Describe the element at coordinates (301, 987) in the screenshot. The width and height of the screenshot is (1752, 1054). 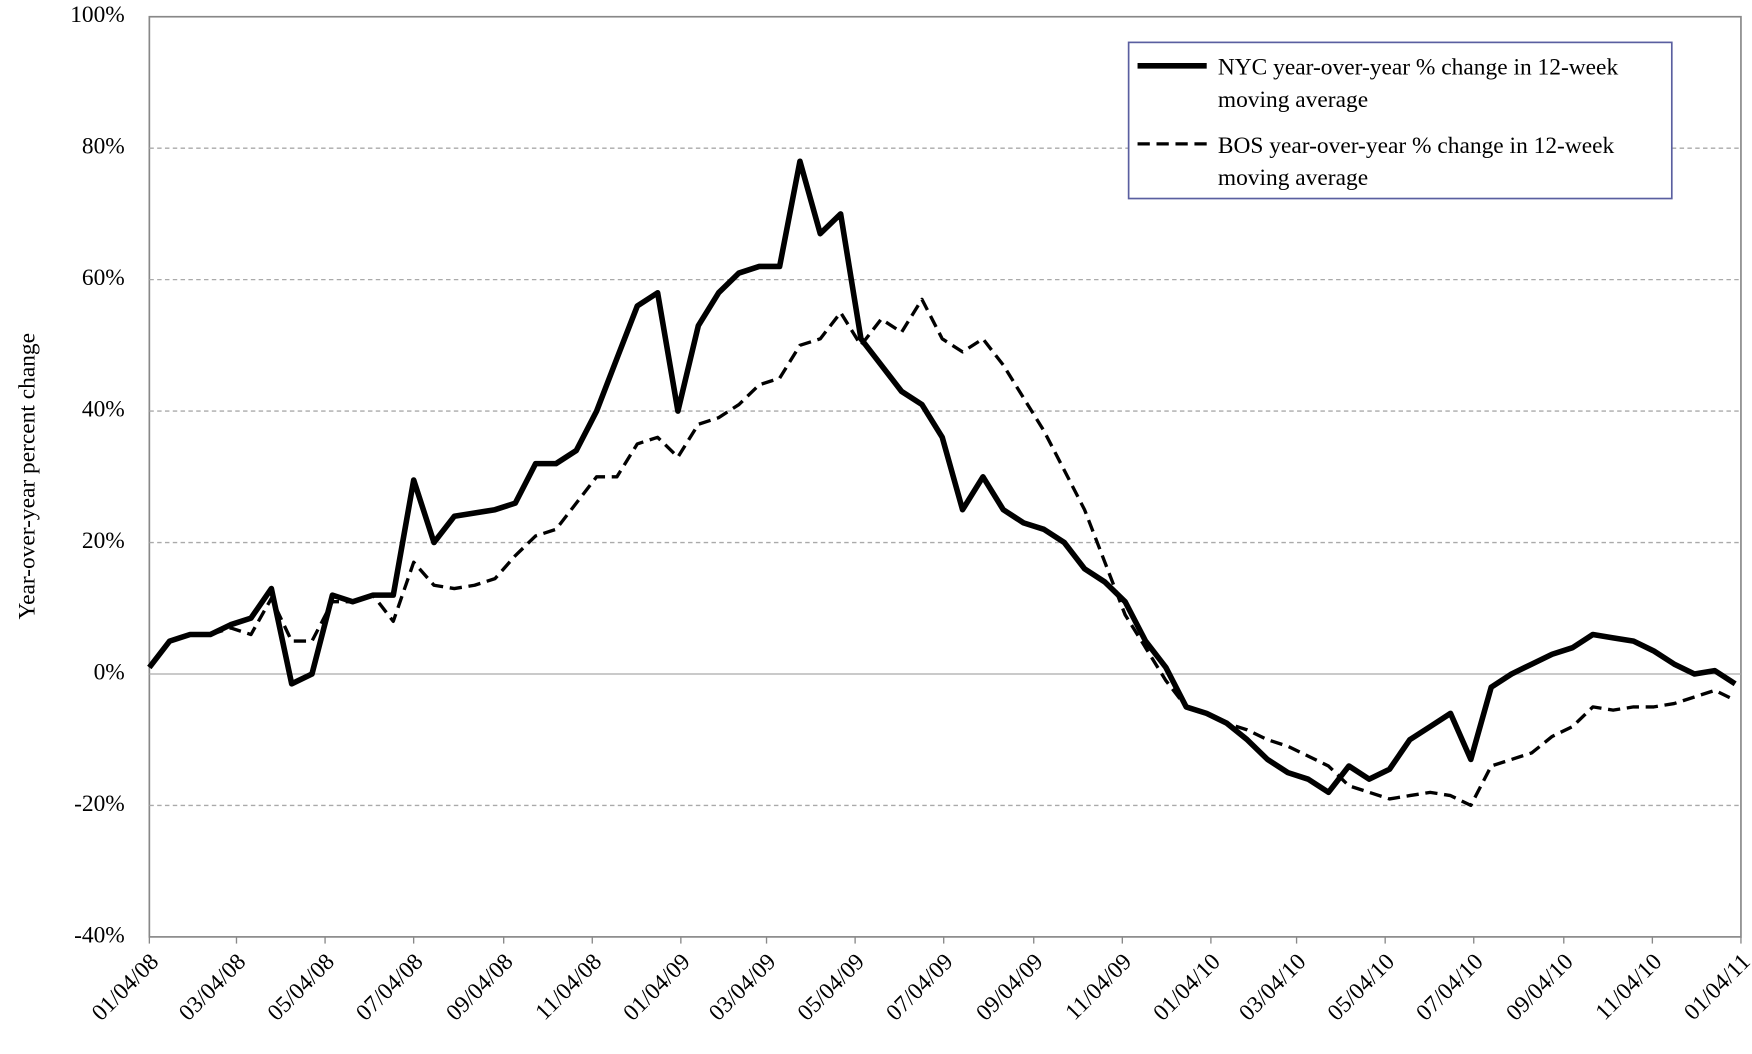
I see `x-tick-label: 05/04/08` at that location.